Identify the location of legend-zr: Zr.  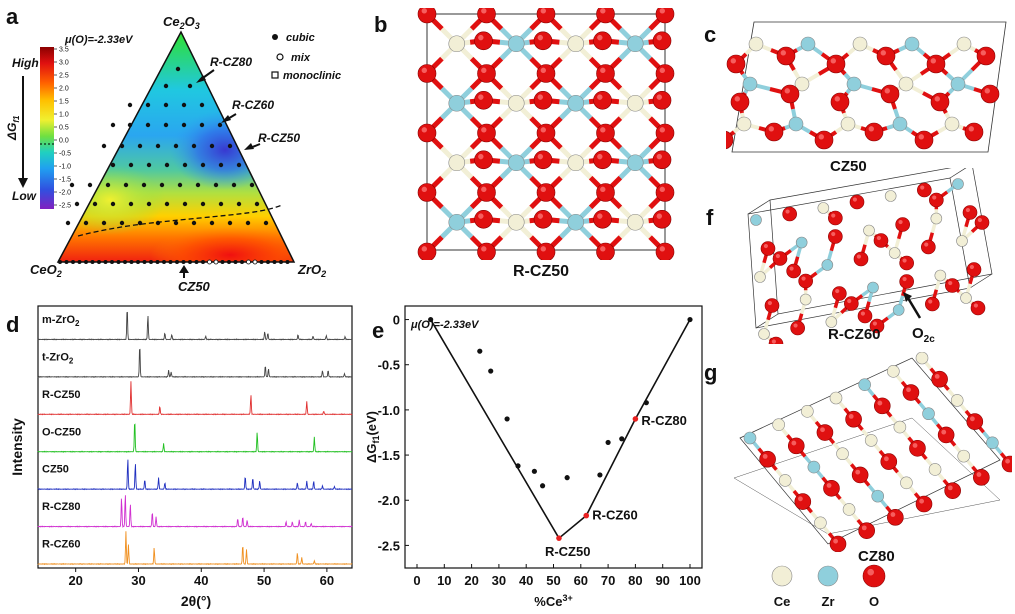
(828, 601).